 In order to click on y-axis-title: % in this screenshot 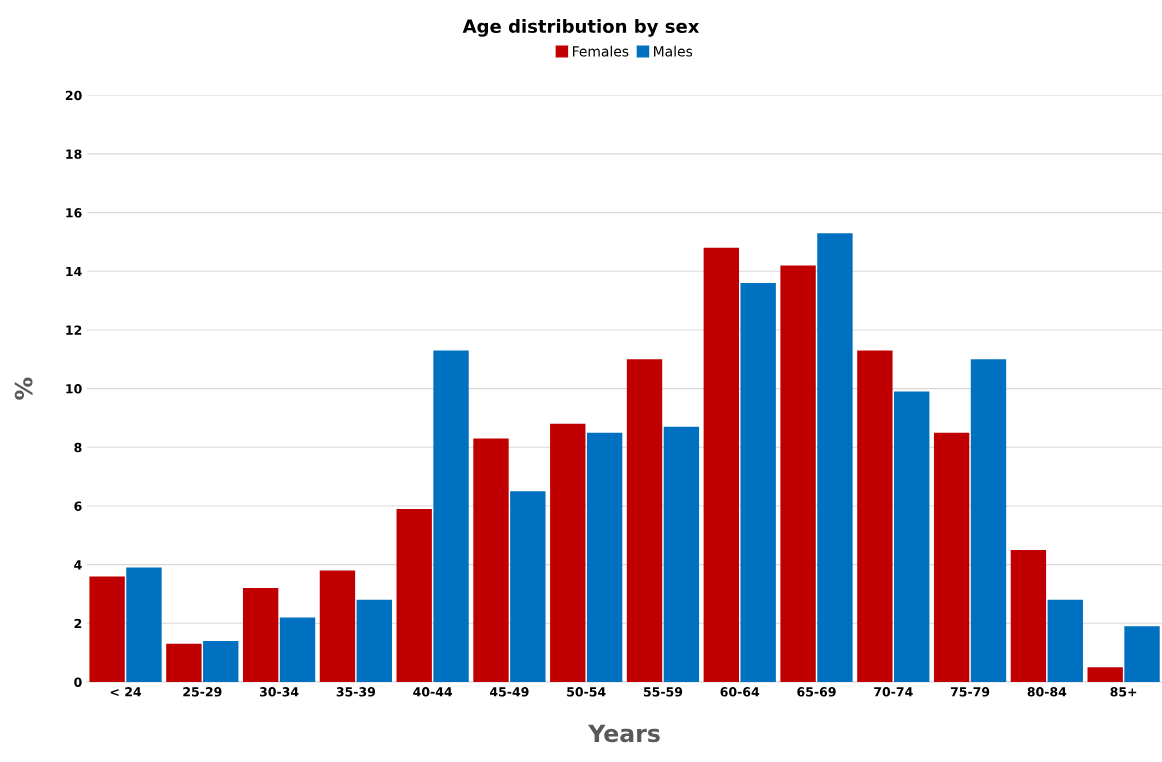, I will do `click(23, 388)`.